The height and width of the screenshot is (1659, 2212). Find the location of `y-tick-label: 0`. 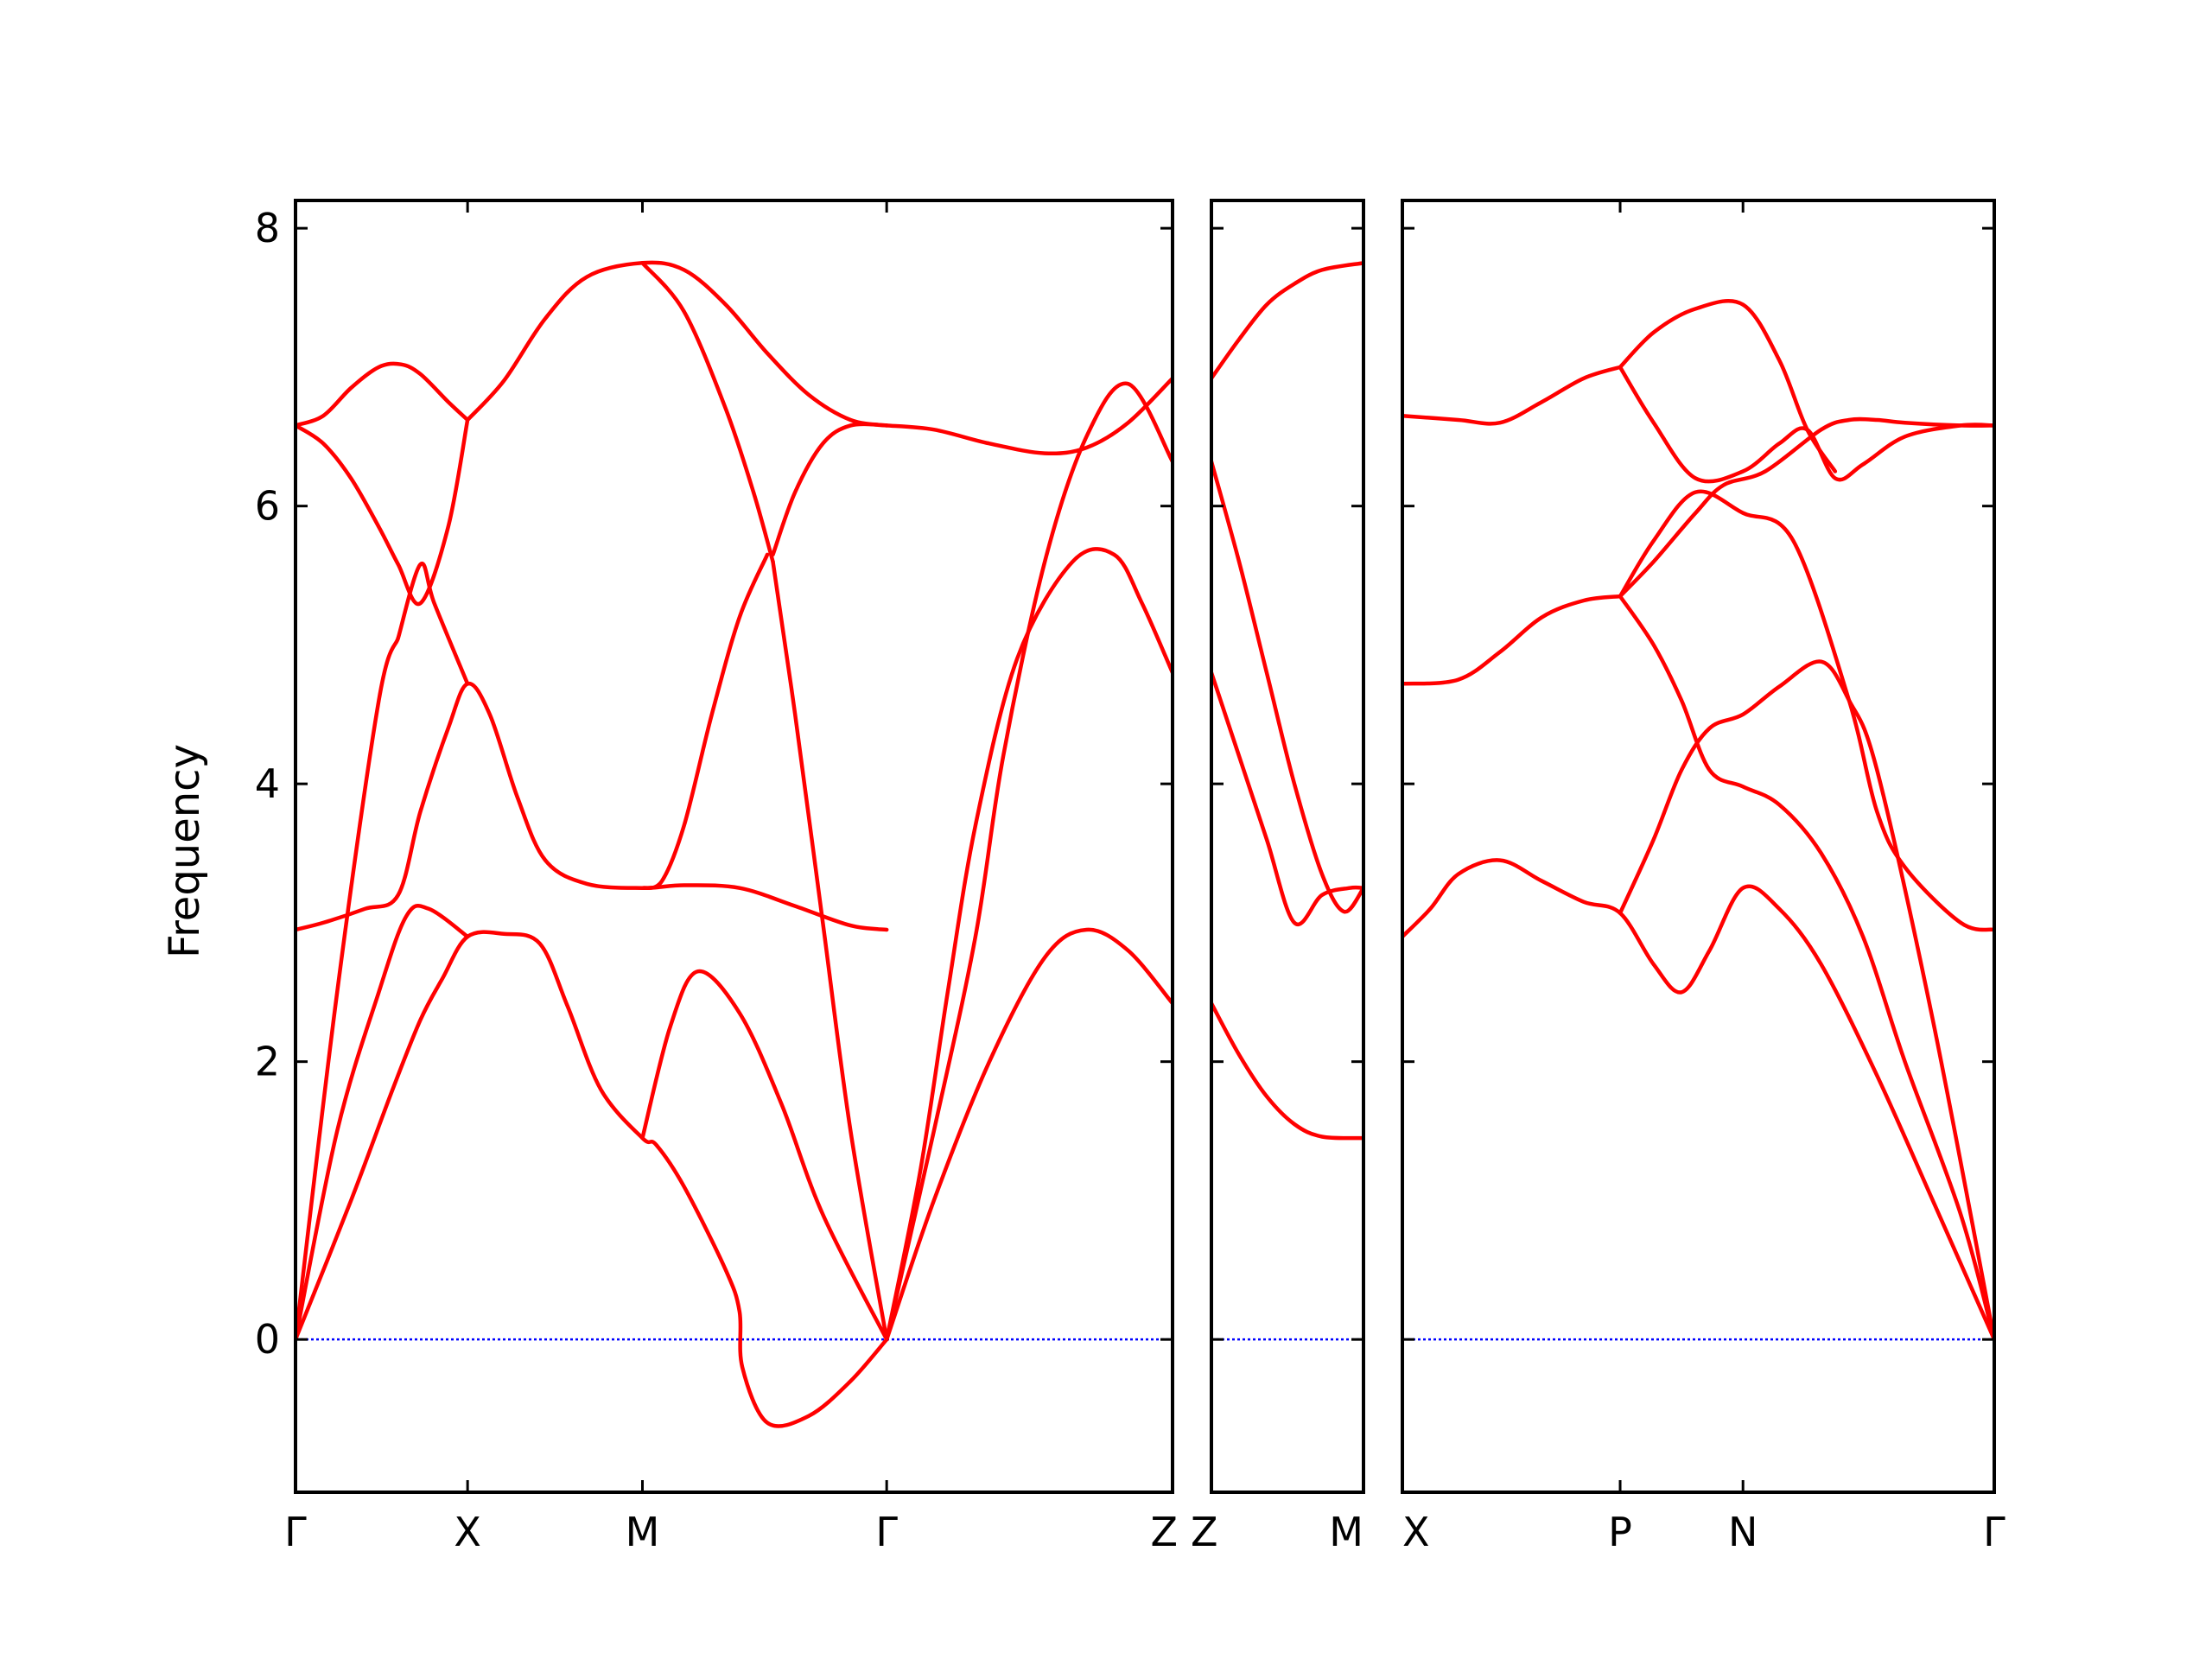

y-tick-label: 0 is located at coordinates (267, 1339).